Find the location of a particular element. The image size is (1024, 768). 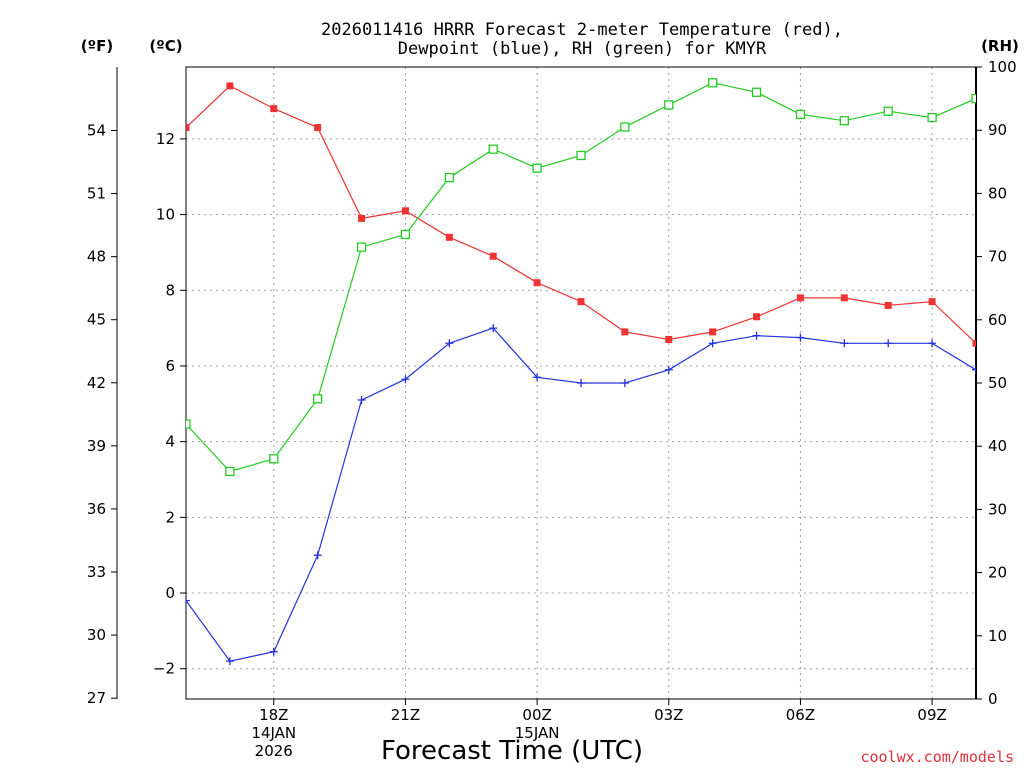

x-tick-label: 14JAN is located at coordinates (273, 733).